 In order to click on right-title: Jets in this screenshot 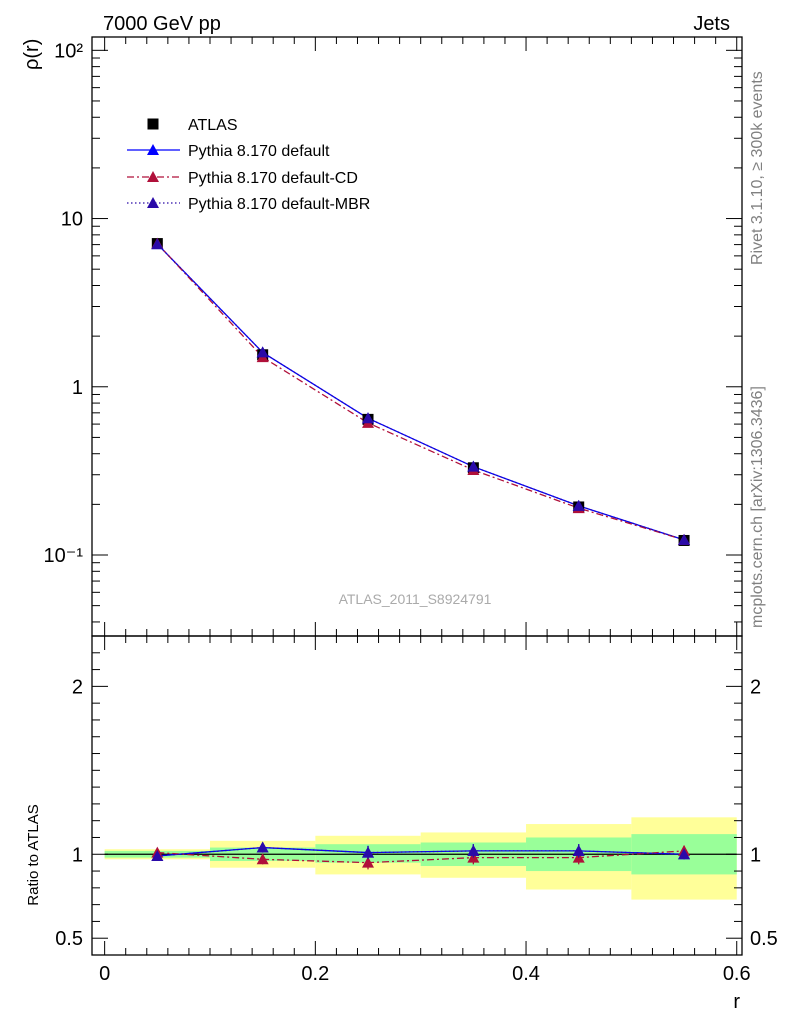, I will do `click(711, 24)`.